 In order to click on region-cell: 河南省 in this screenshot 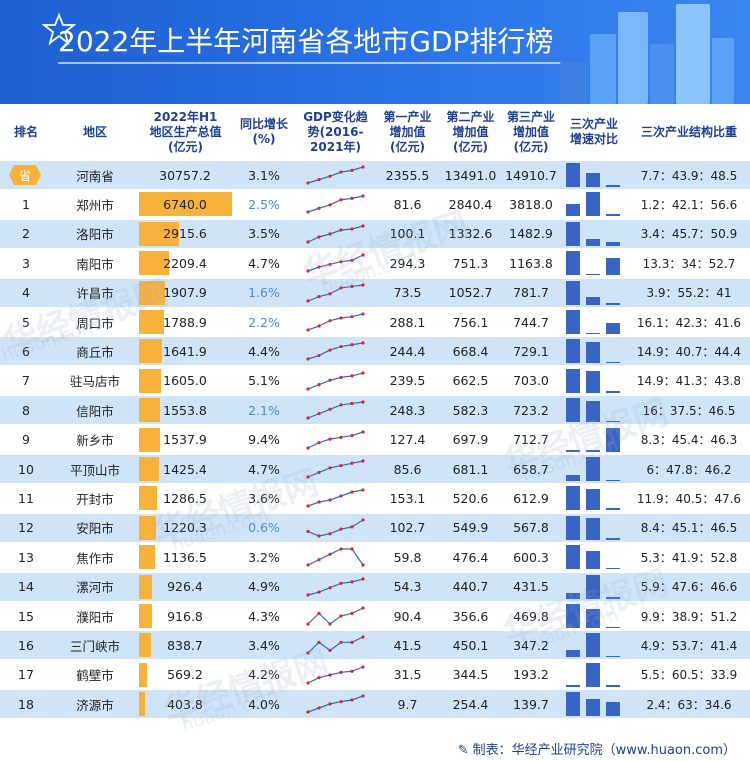, I will do `click(95, 176)`.